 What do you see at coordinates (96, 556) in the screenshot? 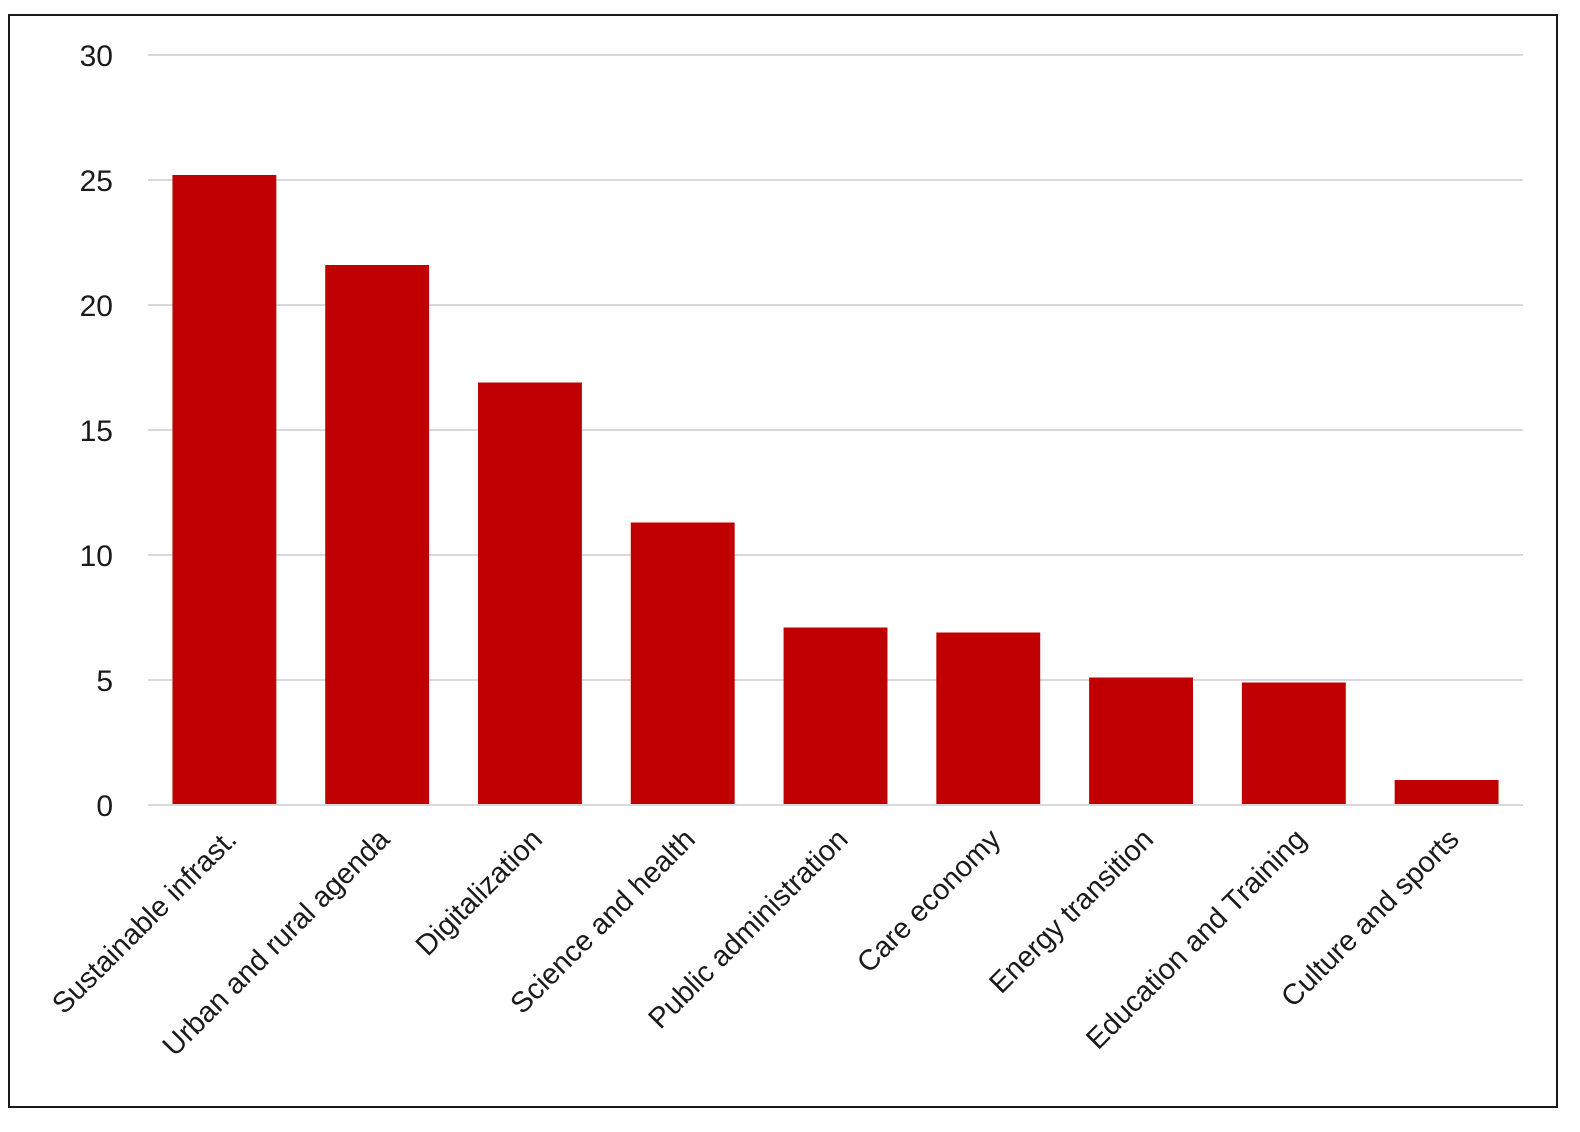
I see `y-tick-label: 10` at bounding box center [96, 556].